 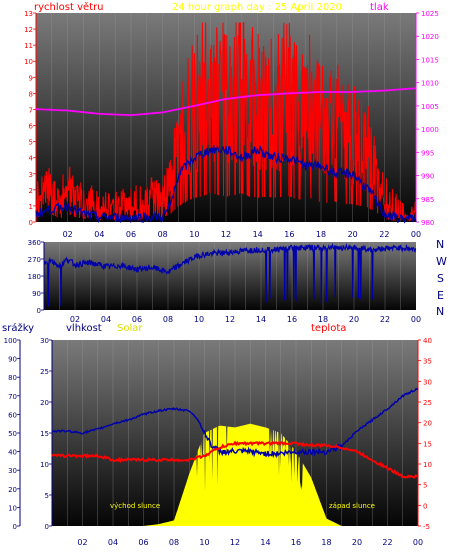 I want to click on pressure-y-tick-990: 990, so click(x=427, y=177).